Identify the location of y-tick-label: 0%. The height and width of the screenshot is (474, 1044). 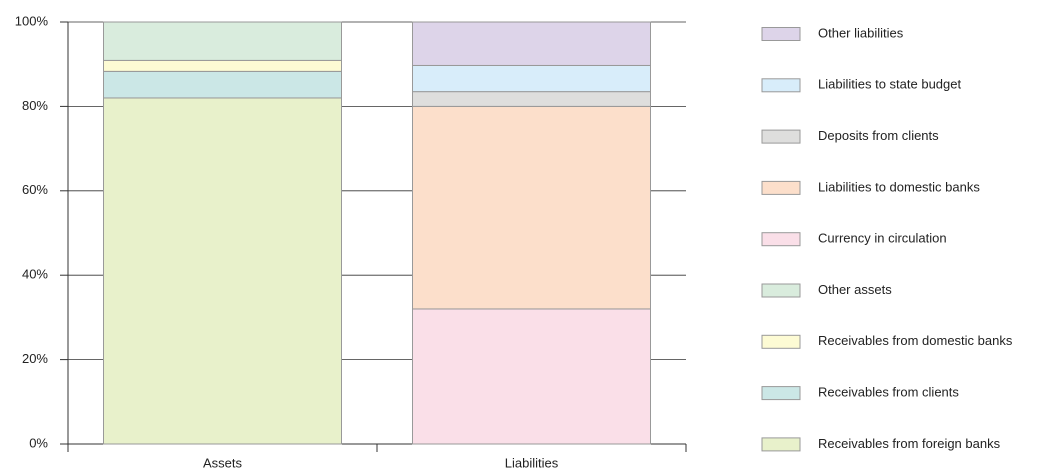
(38, 442).